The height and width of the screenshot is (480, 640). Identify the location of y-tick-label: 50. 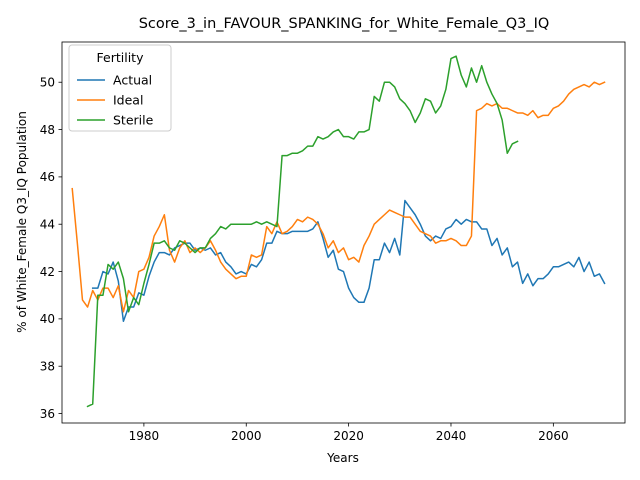
(47, 83).